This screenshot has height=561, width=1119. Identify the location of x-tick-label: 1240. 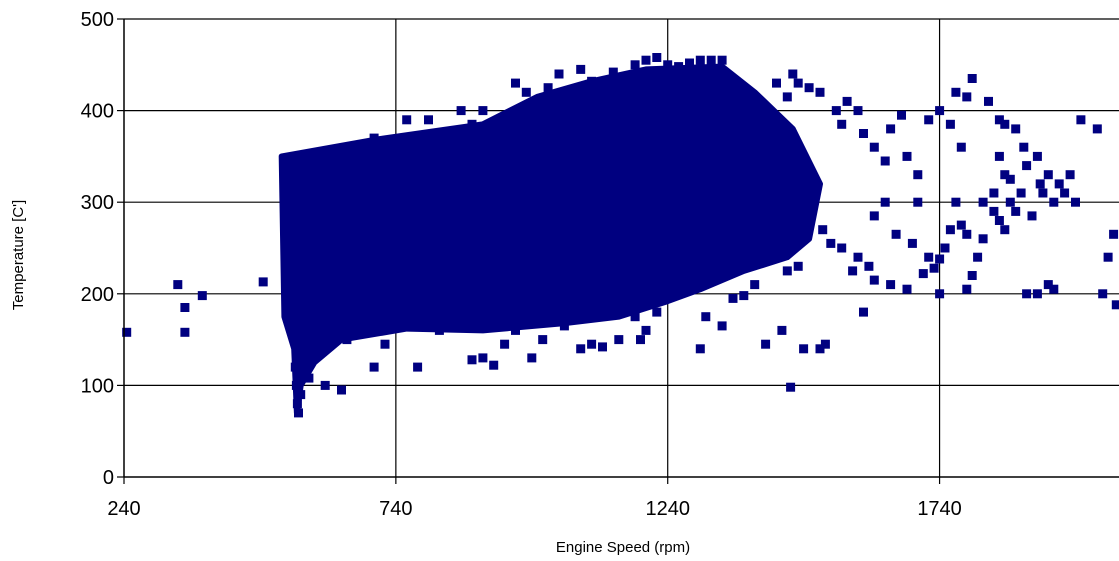
(667, 509).